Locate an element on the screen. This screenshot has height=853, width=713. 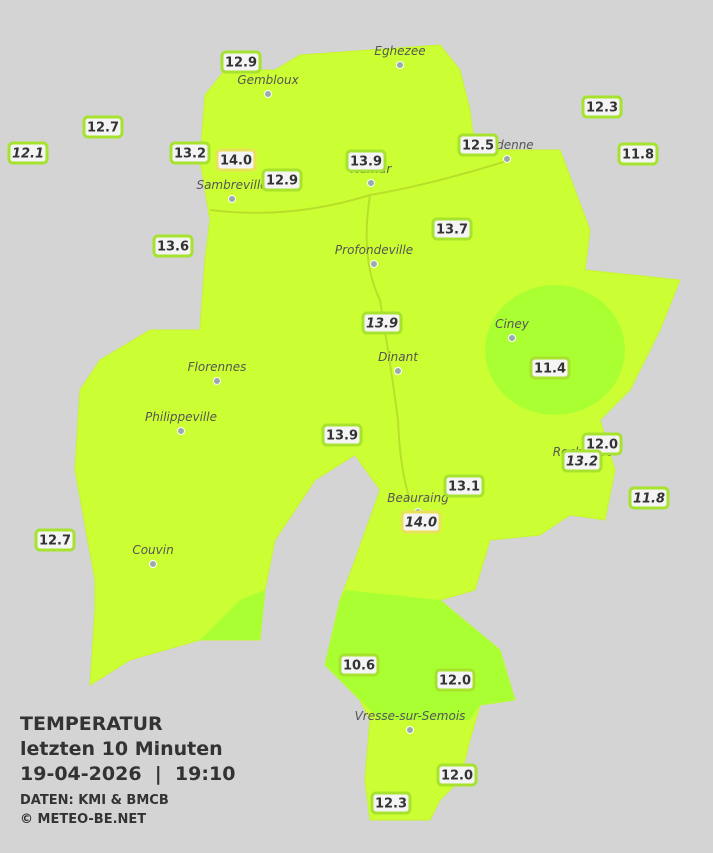
legend-source: DATEN: KMI & BMCB is located at coordinates (94, 800).